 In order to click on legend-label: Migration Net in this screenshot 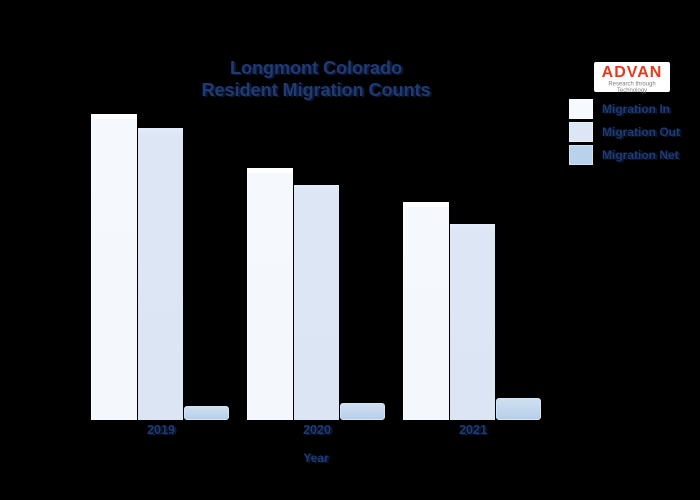, I will do `click(640, 155)`.